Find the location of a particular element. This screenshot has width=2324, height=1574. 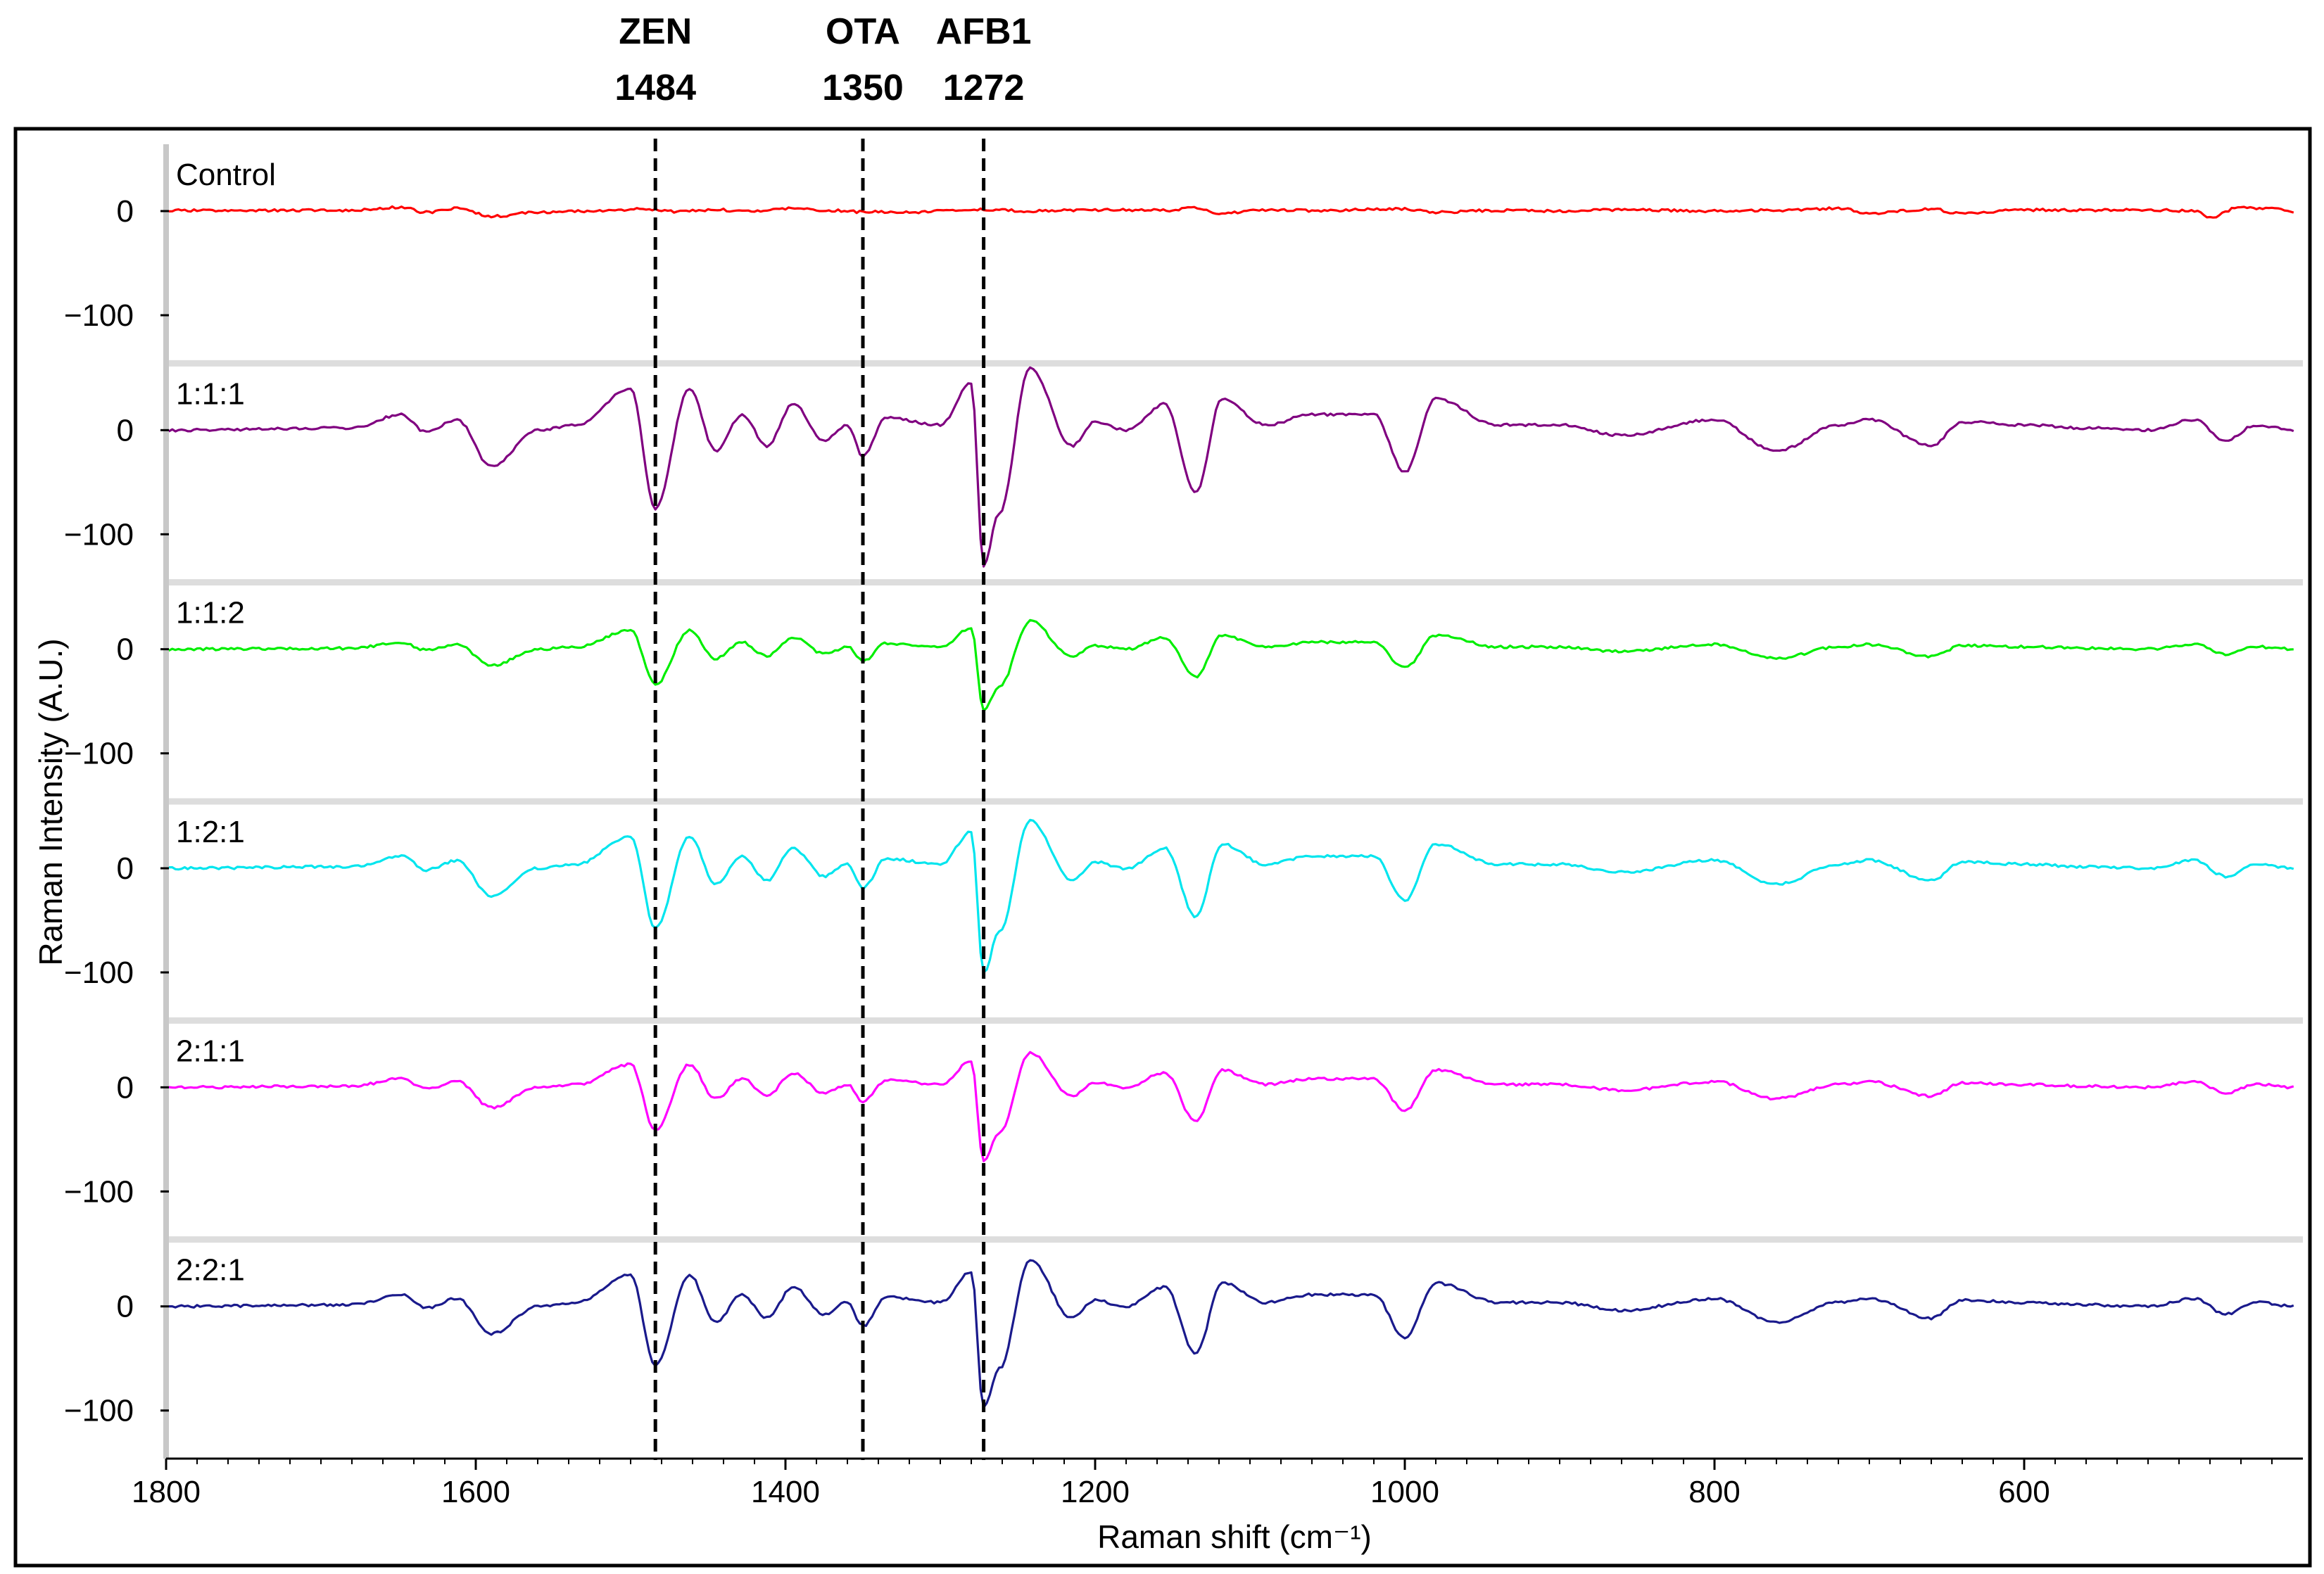

marker-value-afb1: 1272 is located at coordinates (984, 88).